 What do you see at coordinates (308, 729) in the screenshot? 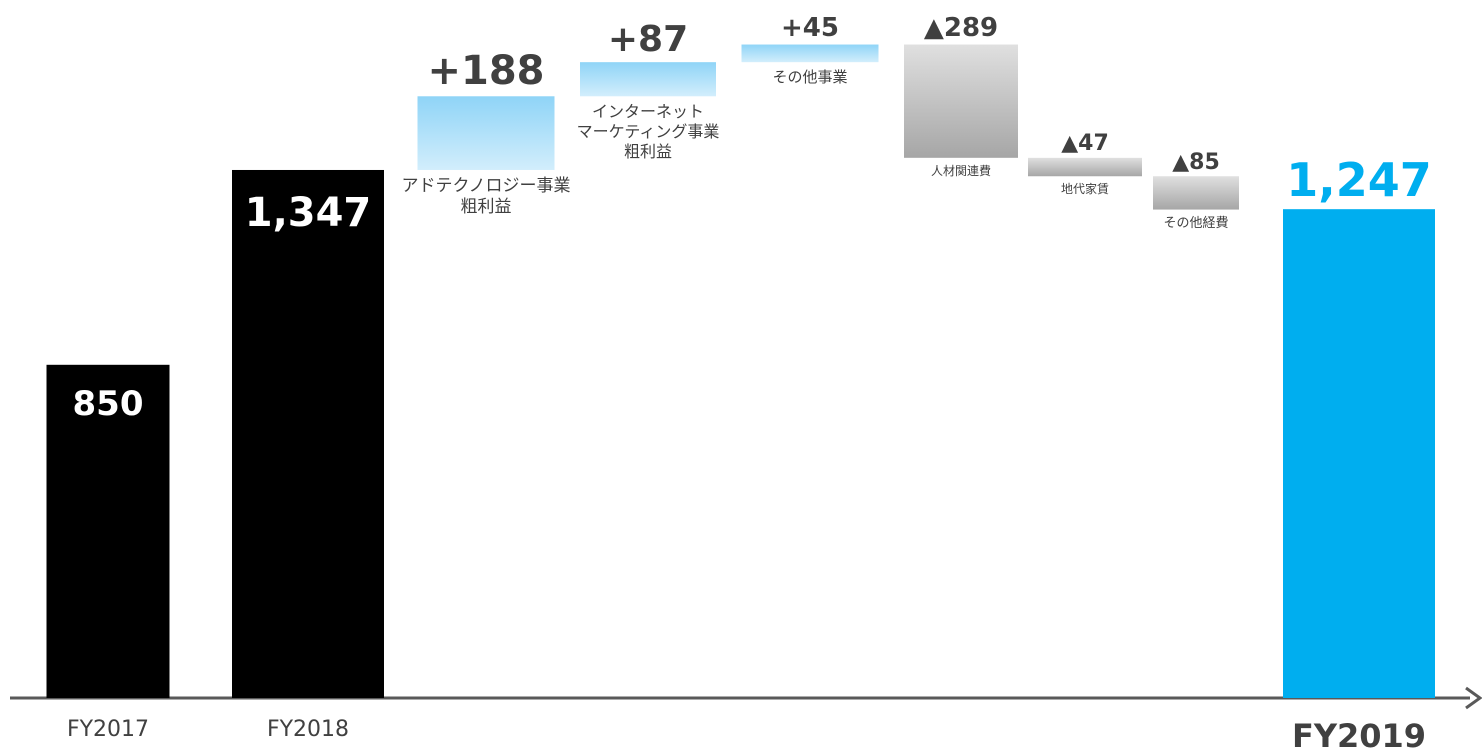
I see `x-tick-label: FY2018` at bounding box center [308, 729].